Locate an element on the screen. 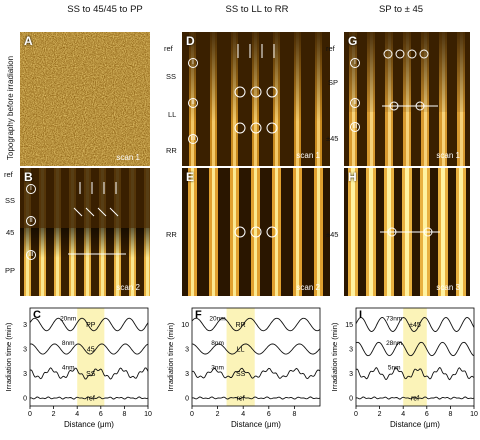  g-axis-sp: SP is located at coordinates (333, 82).